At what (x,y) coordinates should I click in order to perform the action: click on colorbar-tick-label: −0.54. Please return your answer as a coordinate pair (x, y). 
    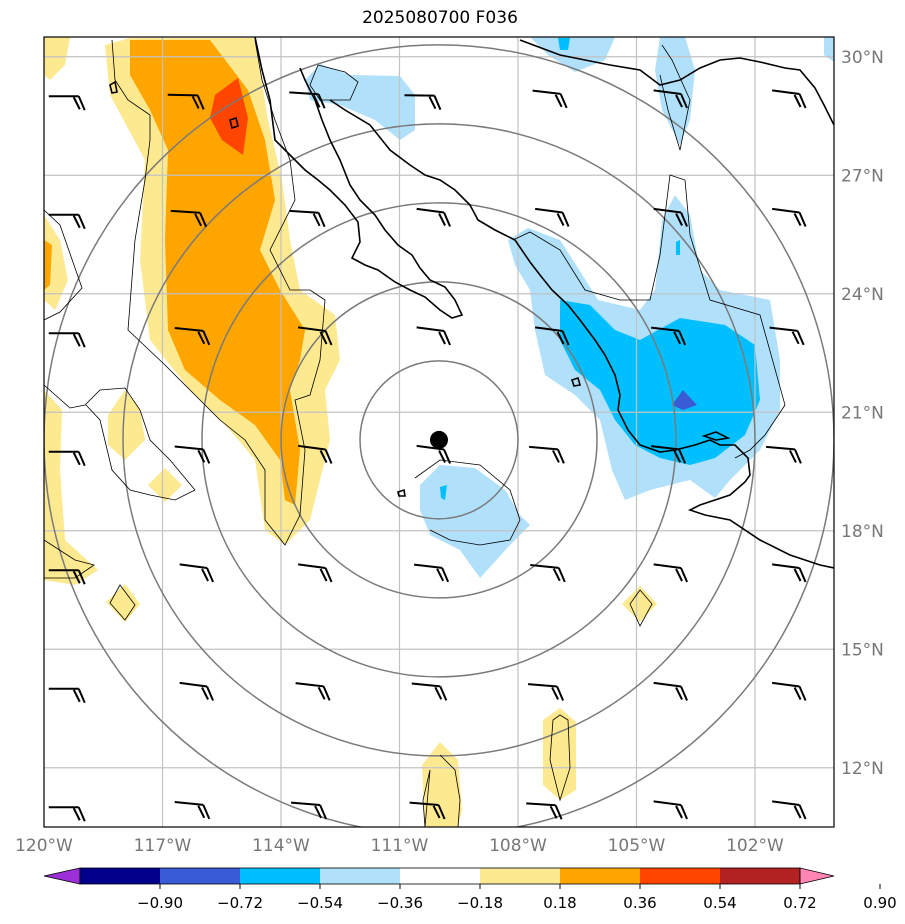
    Looking at the image, I should click on (320, 903).